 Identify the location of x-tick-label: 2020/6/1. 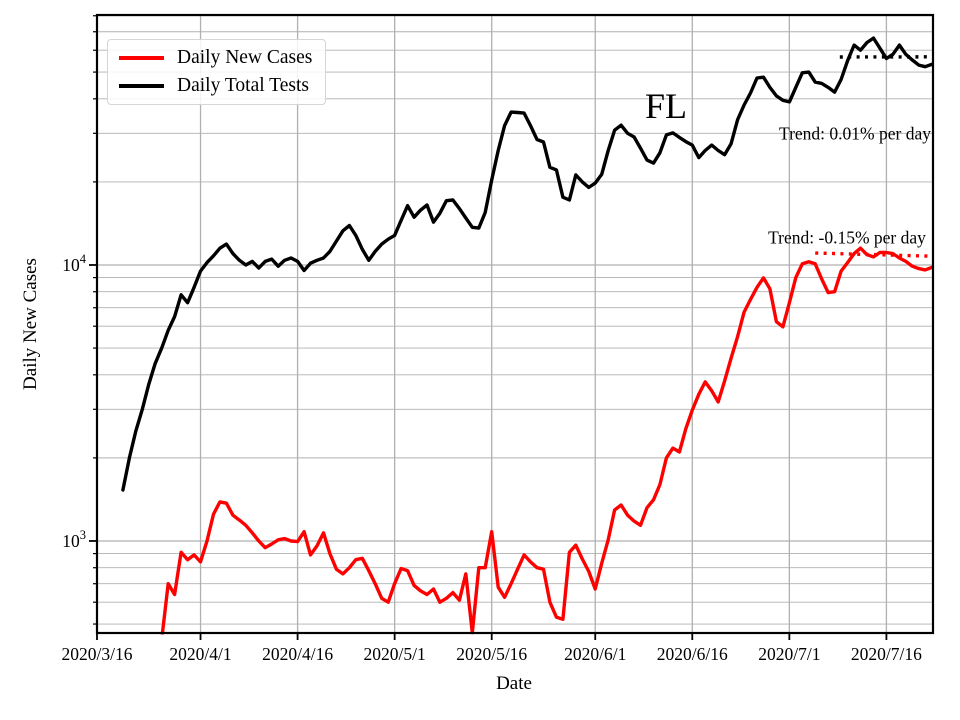
(595, 654).